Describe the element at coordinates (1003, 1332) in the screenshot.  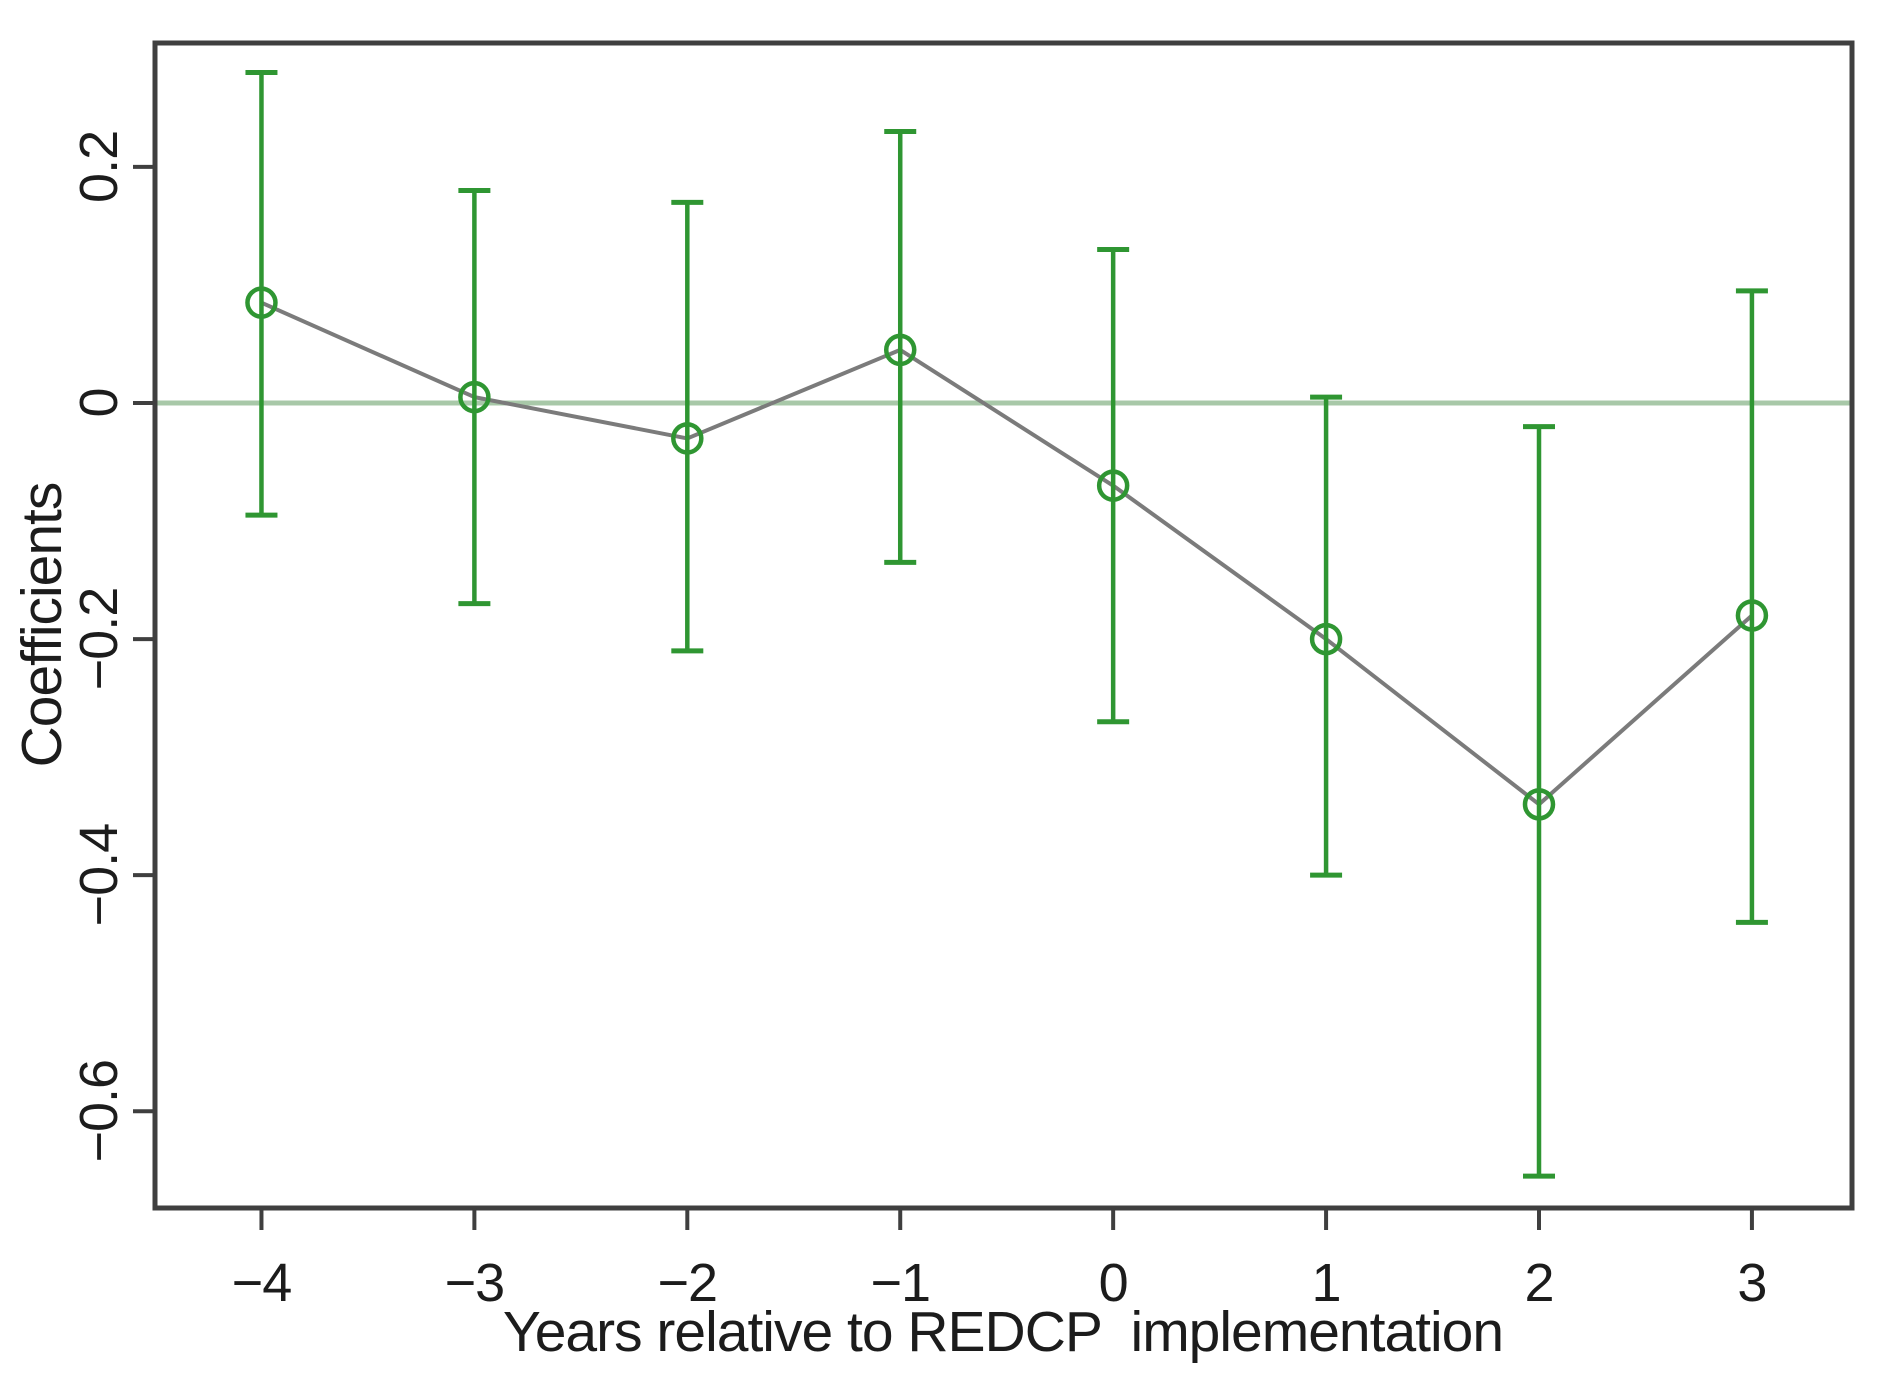
I see `x-axis-label: Years relative to REDCP implementation` at that location.